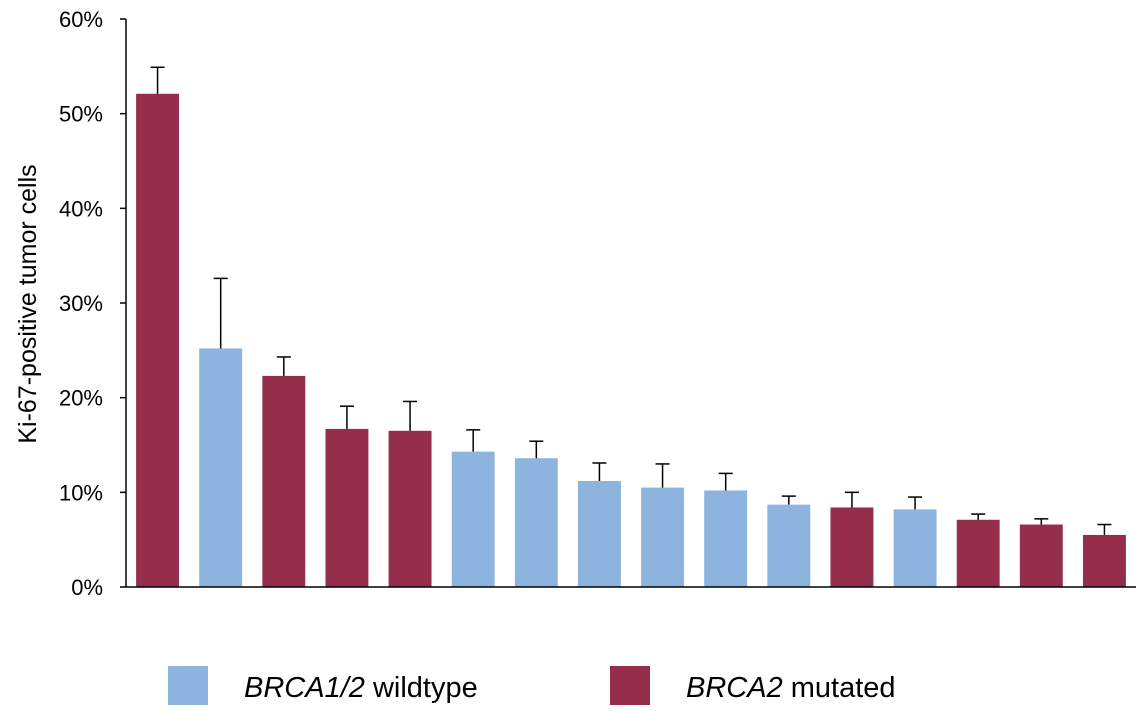  I want to click on y-tick-label: 30%, so click(81, 303).